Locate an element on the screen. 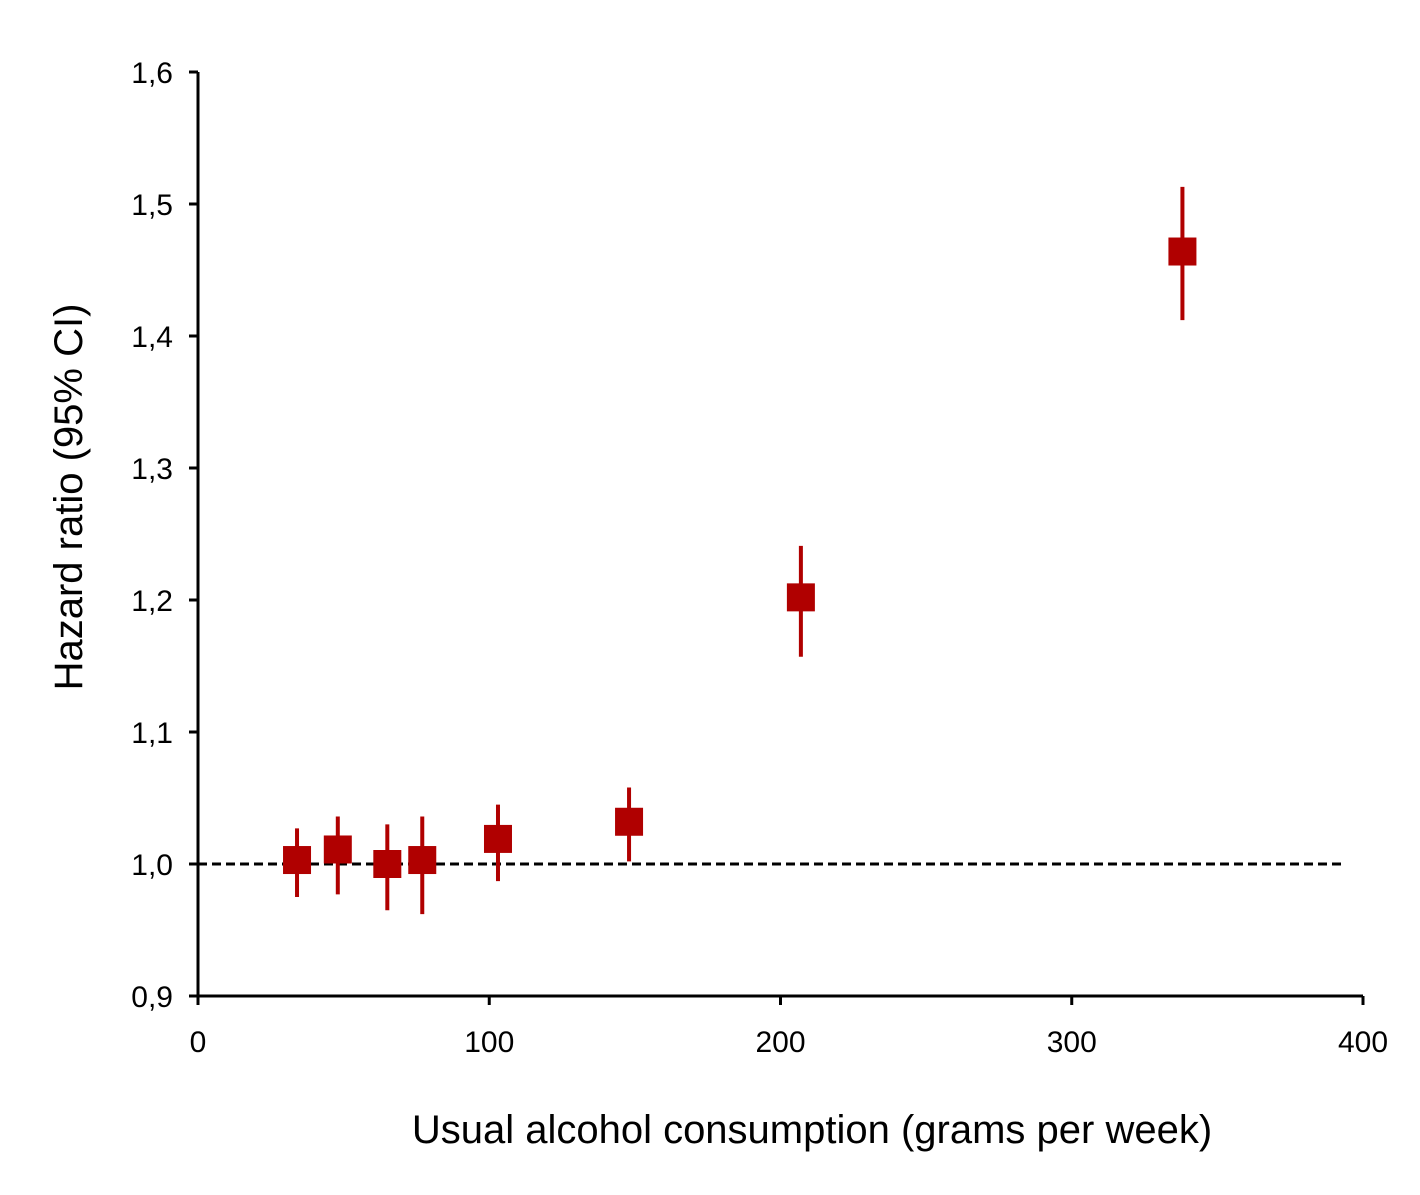  x-tick-label: 100 is located at coordinates (489, 1042).